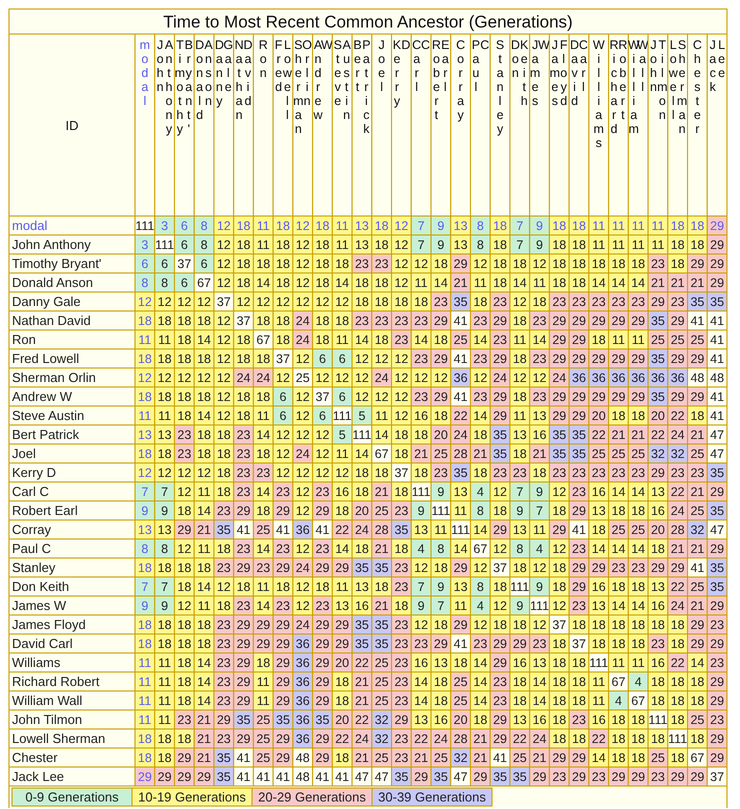 The image size is (740, 809). Describe the element at coordinates (164, 226) in the screenshot. I see `data-label: 3` at that location.